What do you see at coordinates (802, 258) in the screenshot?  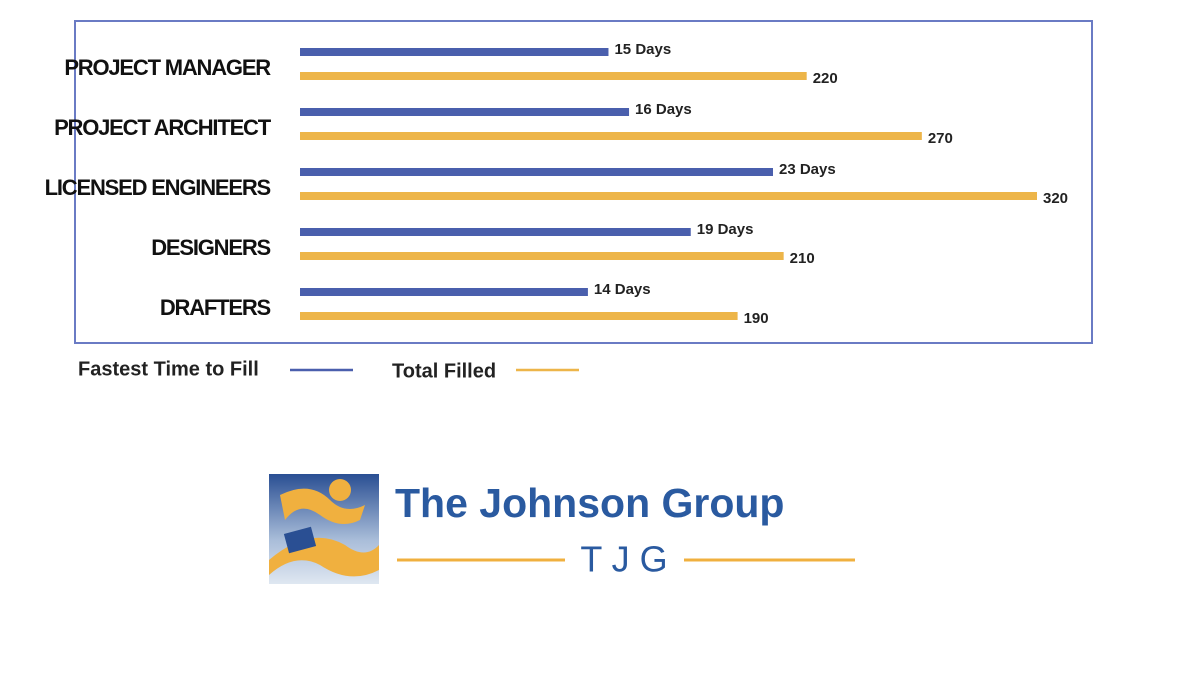 I see `value-label: 210` at bounding box center [802, 258].